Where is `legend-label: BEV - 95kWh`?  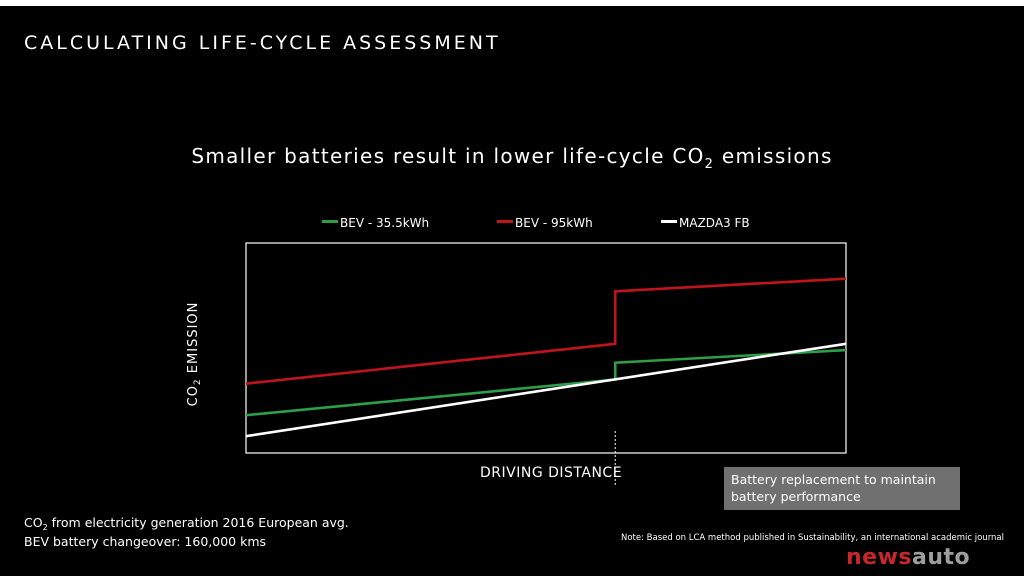 legend-label: BEV - 95kWh is located at coordinates (554, 223).